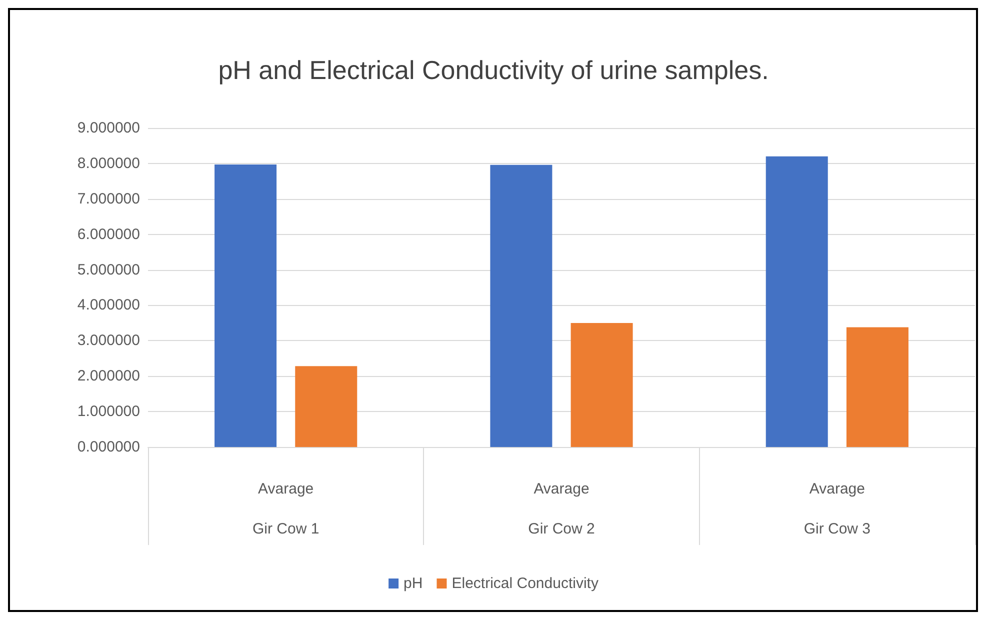 The height and width of the screenshot is (618, 987). What do you see at coordinates (525, 583) in the screenshot?
I see `legend-label: Electrical Conductivity` at bounding box center [525, 583].